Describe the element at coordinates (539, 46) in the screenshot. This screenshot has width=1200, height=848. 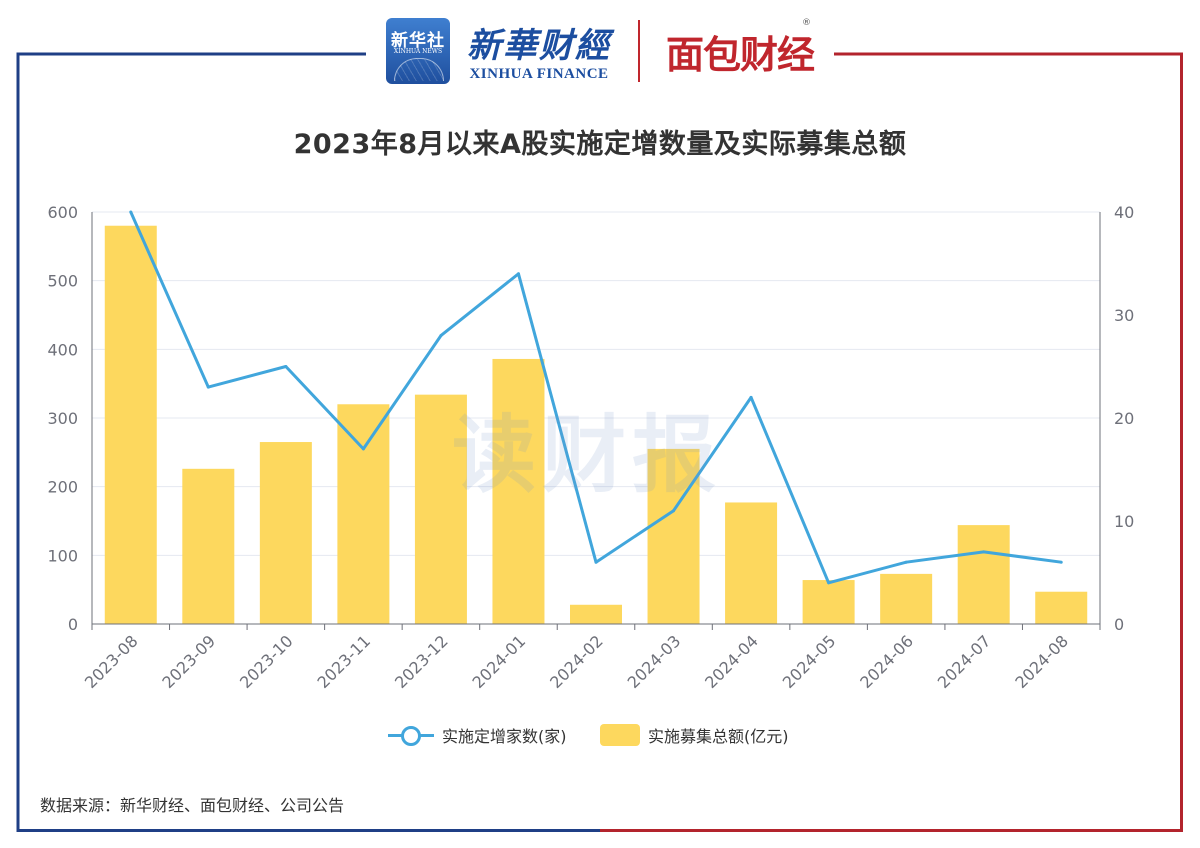
I see `xinhua-finance-logo-cn: 新華财經` at that location.